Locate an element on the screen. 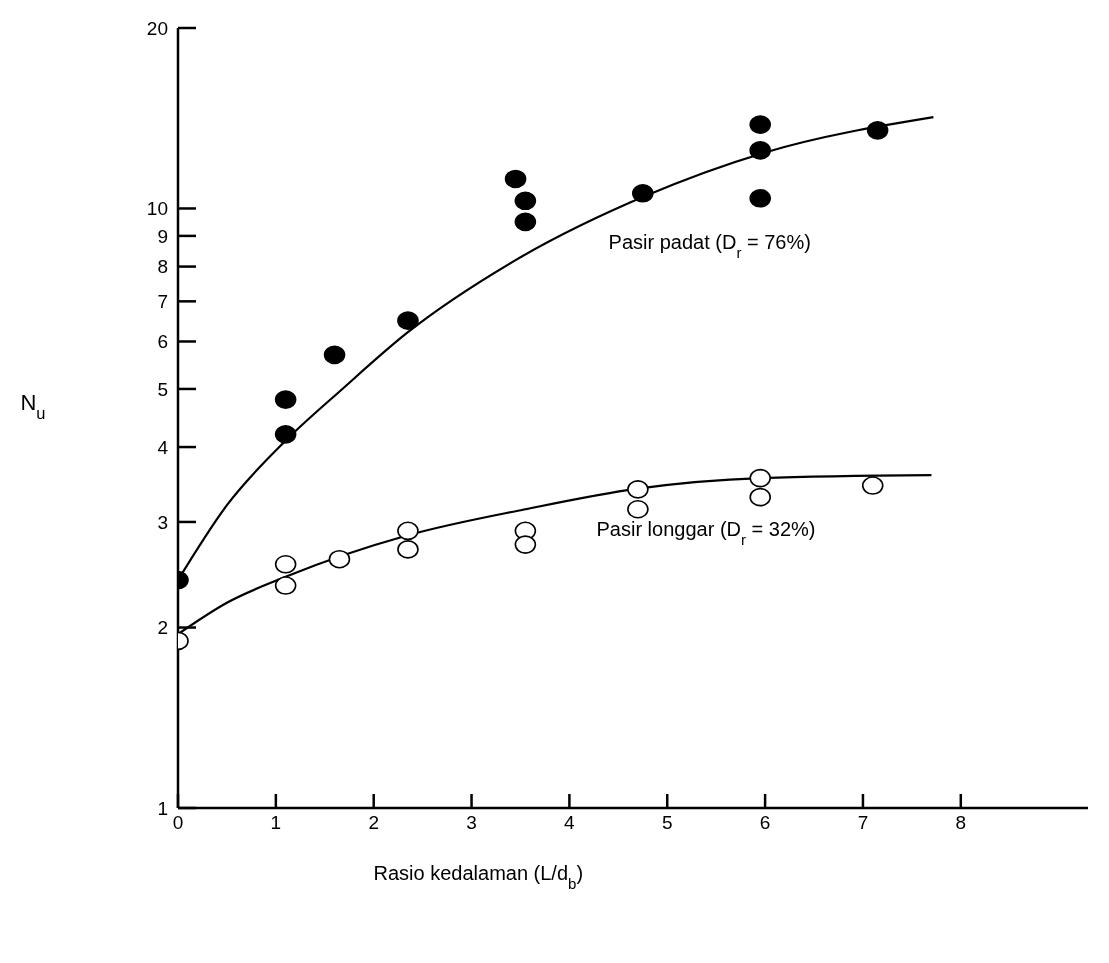 Image resolution: width=1109 pixels, height=963 pixels. text: Pasir padat (D$_{r}$ = 76%) is located at coordinates (709, 246).